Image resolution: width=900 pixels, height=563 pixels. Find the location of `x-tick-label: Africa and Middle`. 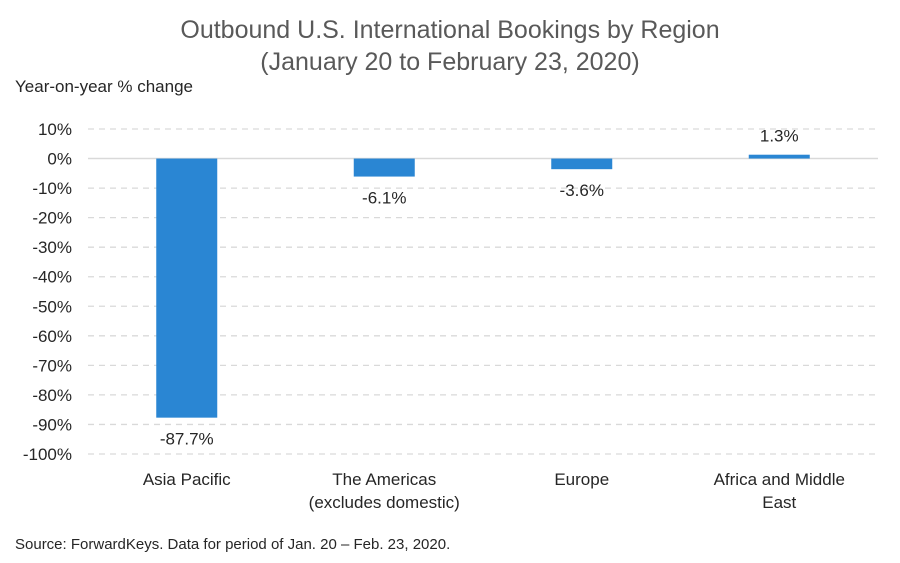

x-tick-label: Africa and Middle is located at coordinates (779, 479).